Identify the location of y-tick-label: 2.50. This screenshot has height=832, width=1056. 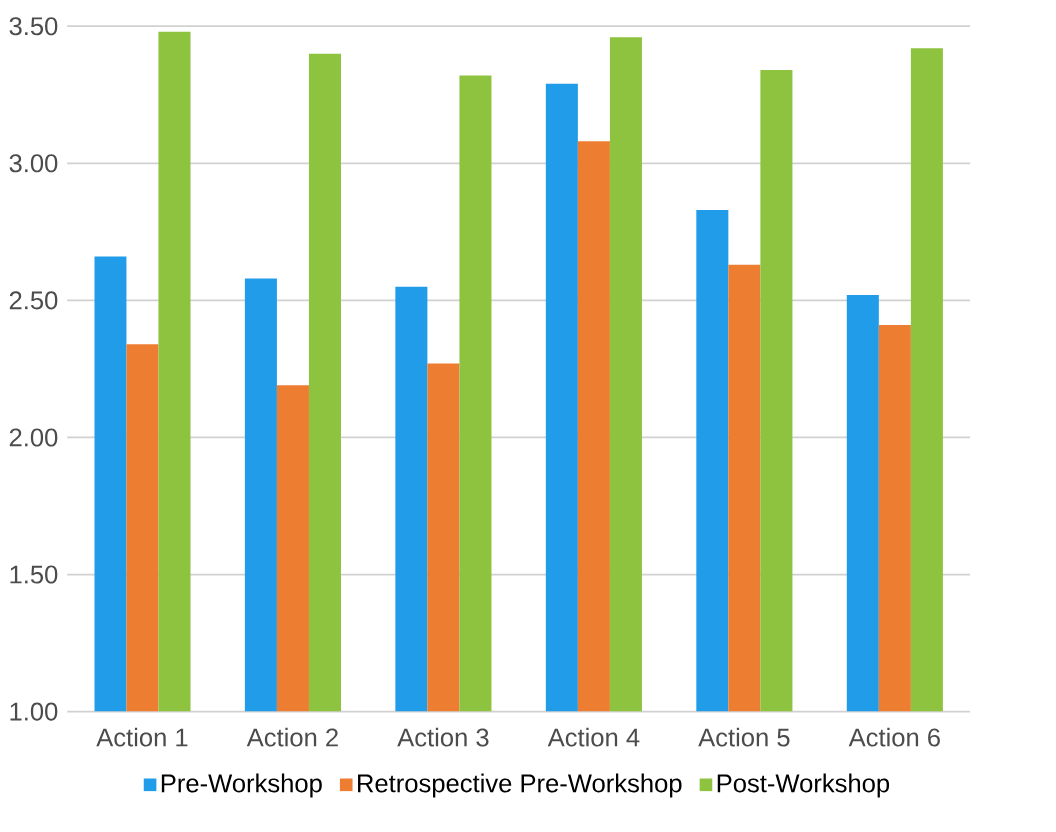
(33, 300).